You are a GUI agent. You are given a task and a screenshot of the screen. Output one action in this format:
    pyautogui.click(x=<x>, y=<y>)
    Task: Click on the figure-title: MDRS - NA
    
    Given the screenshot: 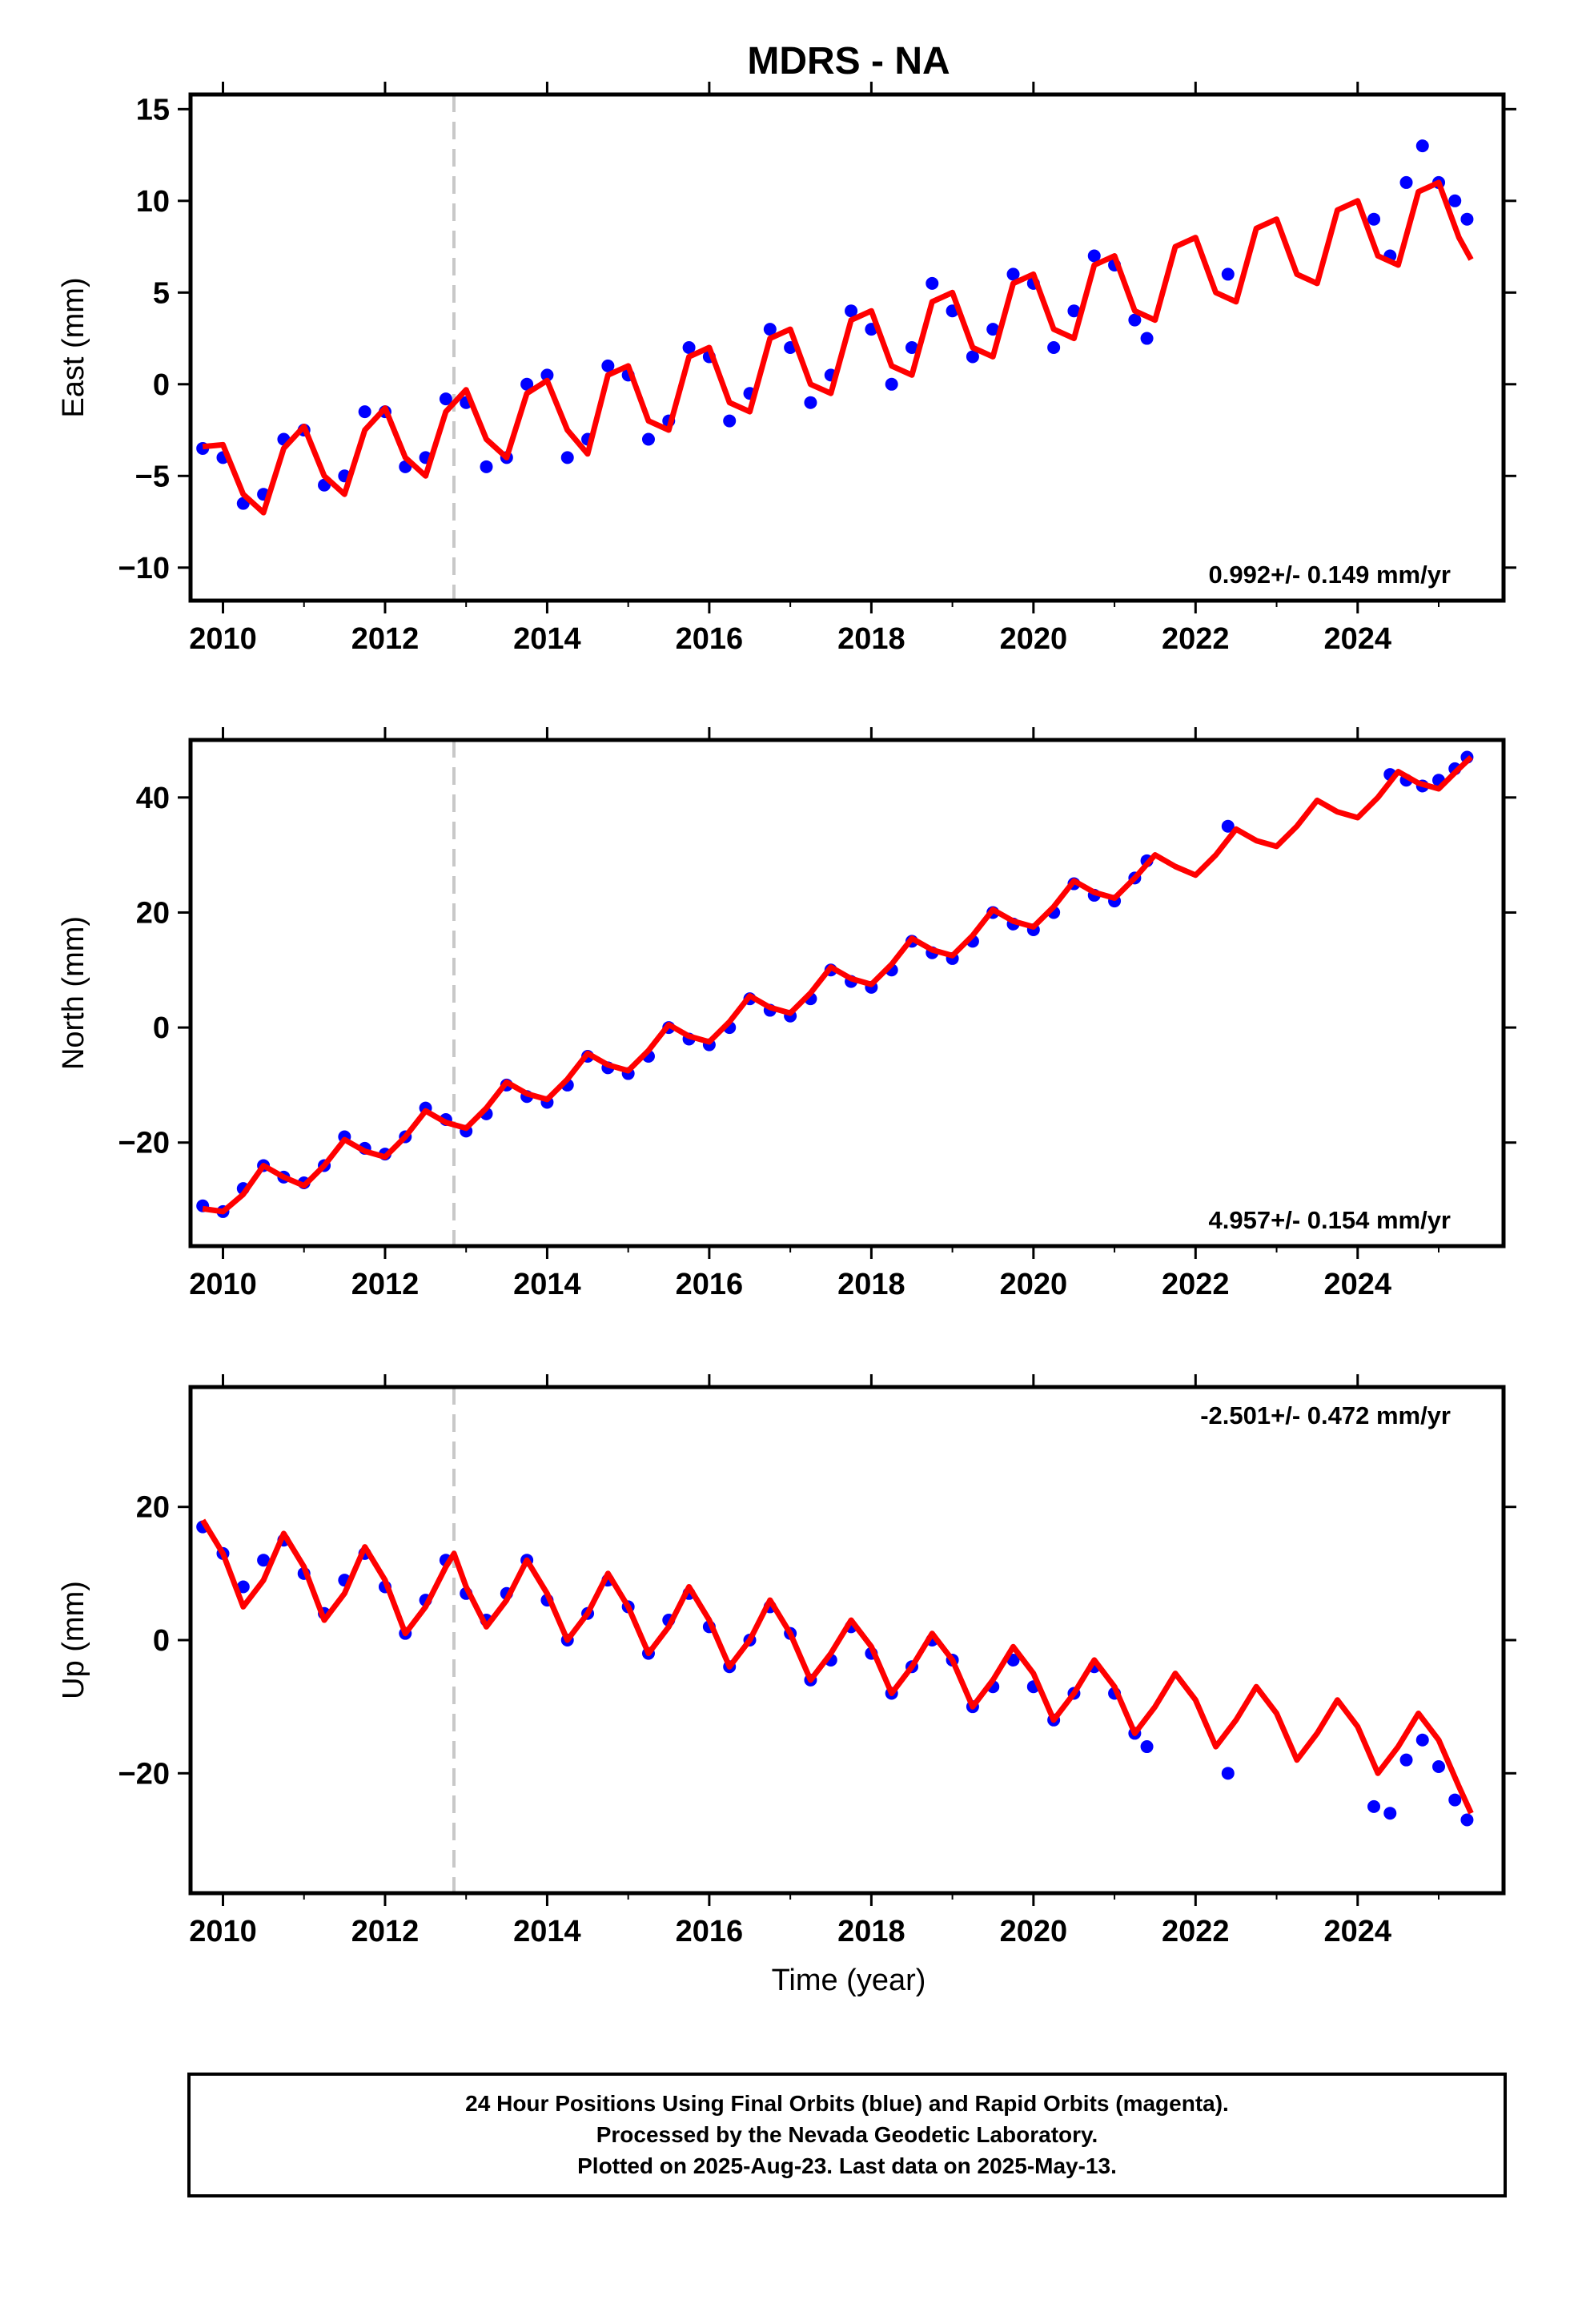 What is the action you would take?
    pyautogui.click(x=848, y=61)
    